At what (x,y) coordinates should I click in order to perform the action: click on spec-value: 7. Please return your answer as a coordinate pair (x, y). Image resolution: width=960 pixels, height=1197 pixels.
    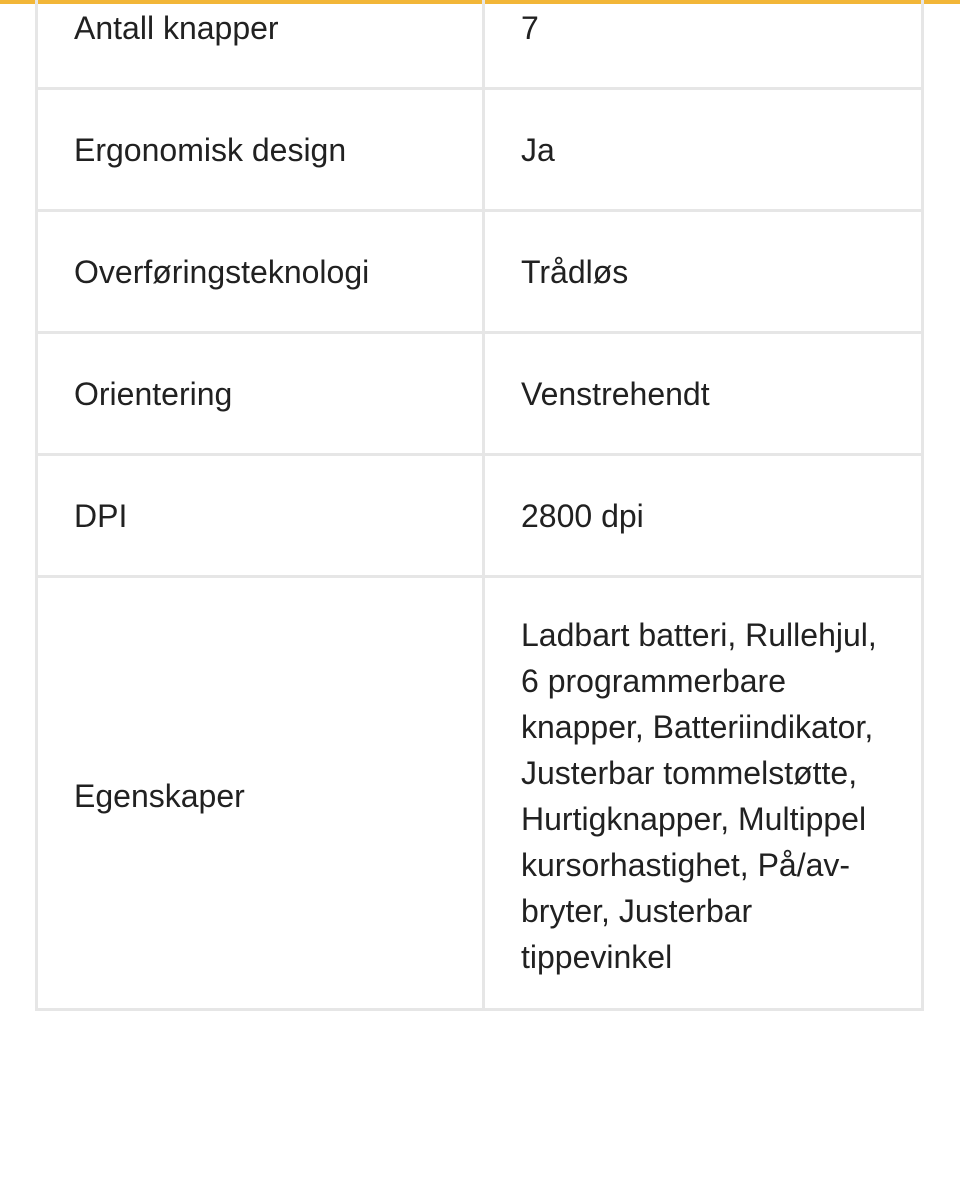
    Looking at the image, I should click on (703, 45).